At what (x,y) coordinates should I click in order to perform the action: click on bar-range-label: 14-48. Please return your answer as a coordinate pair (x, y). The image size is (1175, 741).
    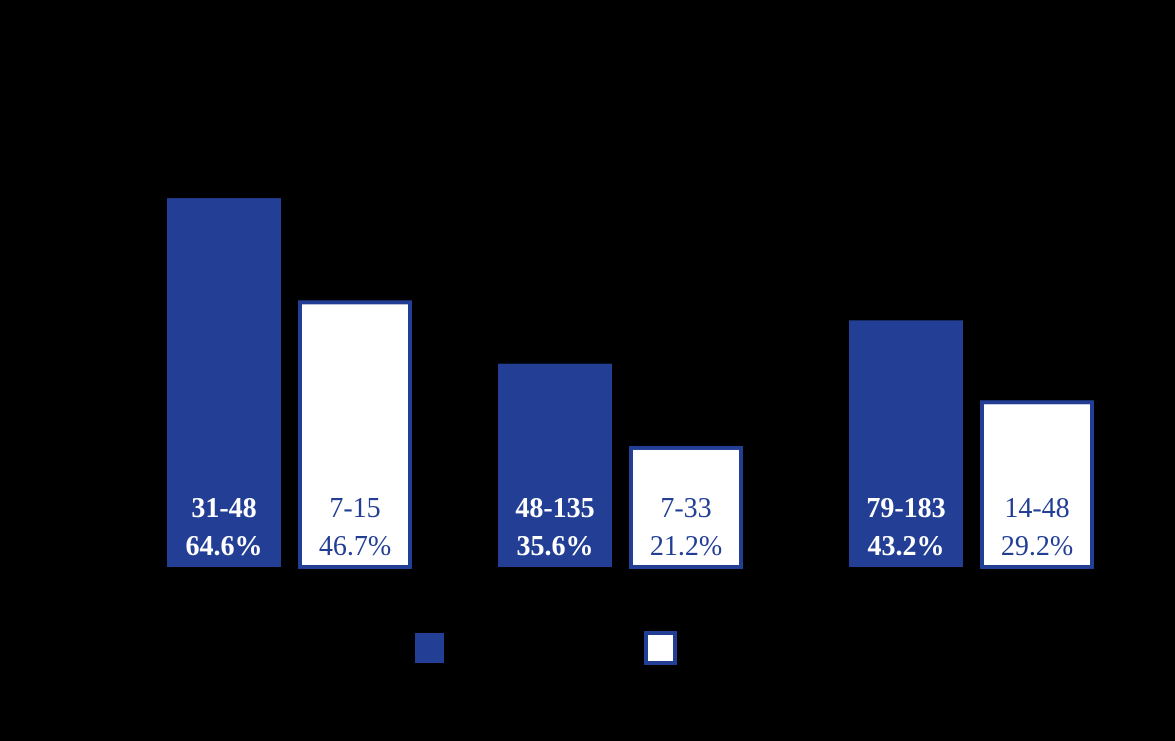
    Looking at the image, I should click on (1036, 508).